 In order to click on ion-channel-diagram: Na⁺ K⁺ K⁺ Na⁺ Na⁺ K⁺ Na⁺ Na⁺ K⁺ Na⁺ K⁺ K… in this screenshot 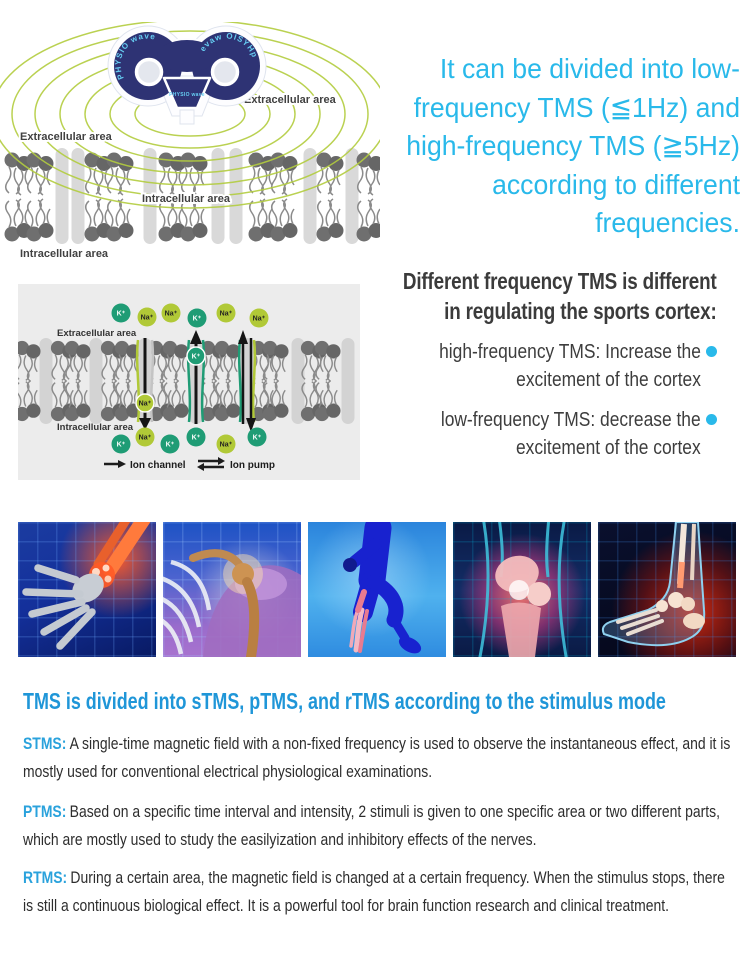, I will do `click(189, 382)`.